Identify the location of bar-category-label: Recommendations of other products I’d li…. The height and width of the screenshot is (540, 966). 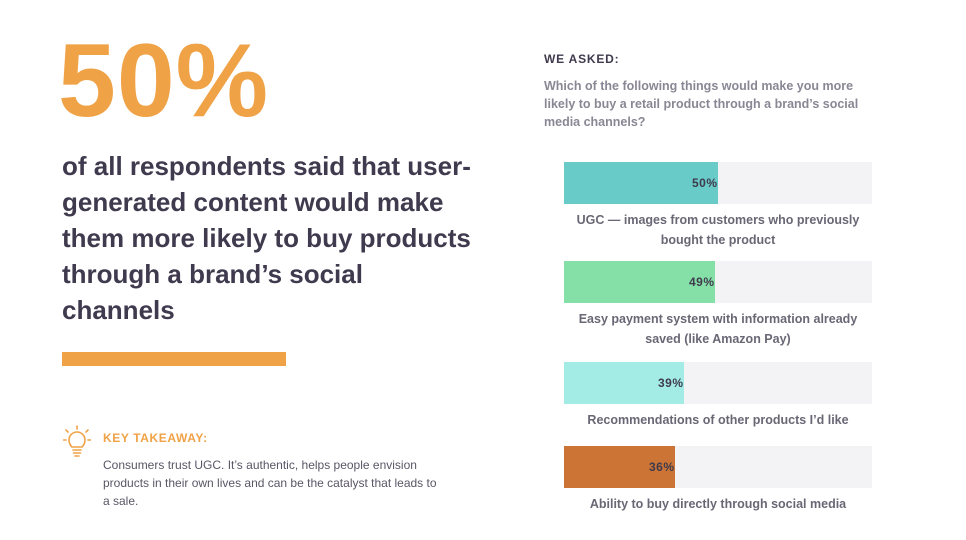
(718, 420).